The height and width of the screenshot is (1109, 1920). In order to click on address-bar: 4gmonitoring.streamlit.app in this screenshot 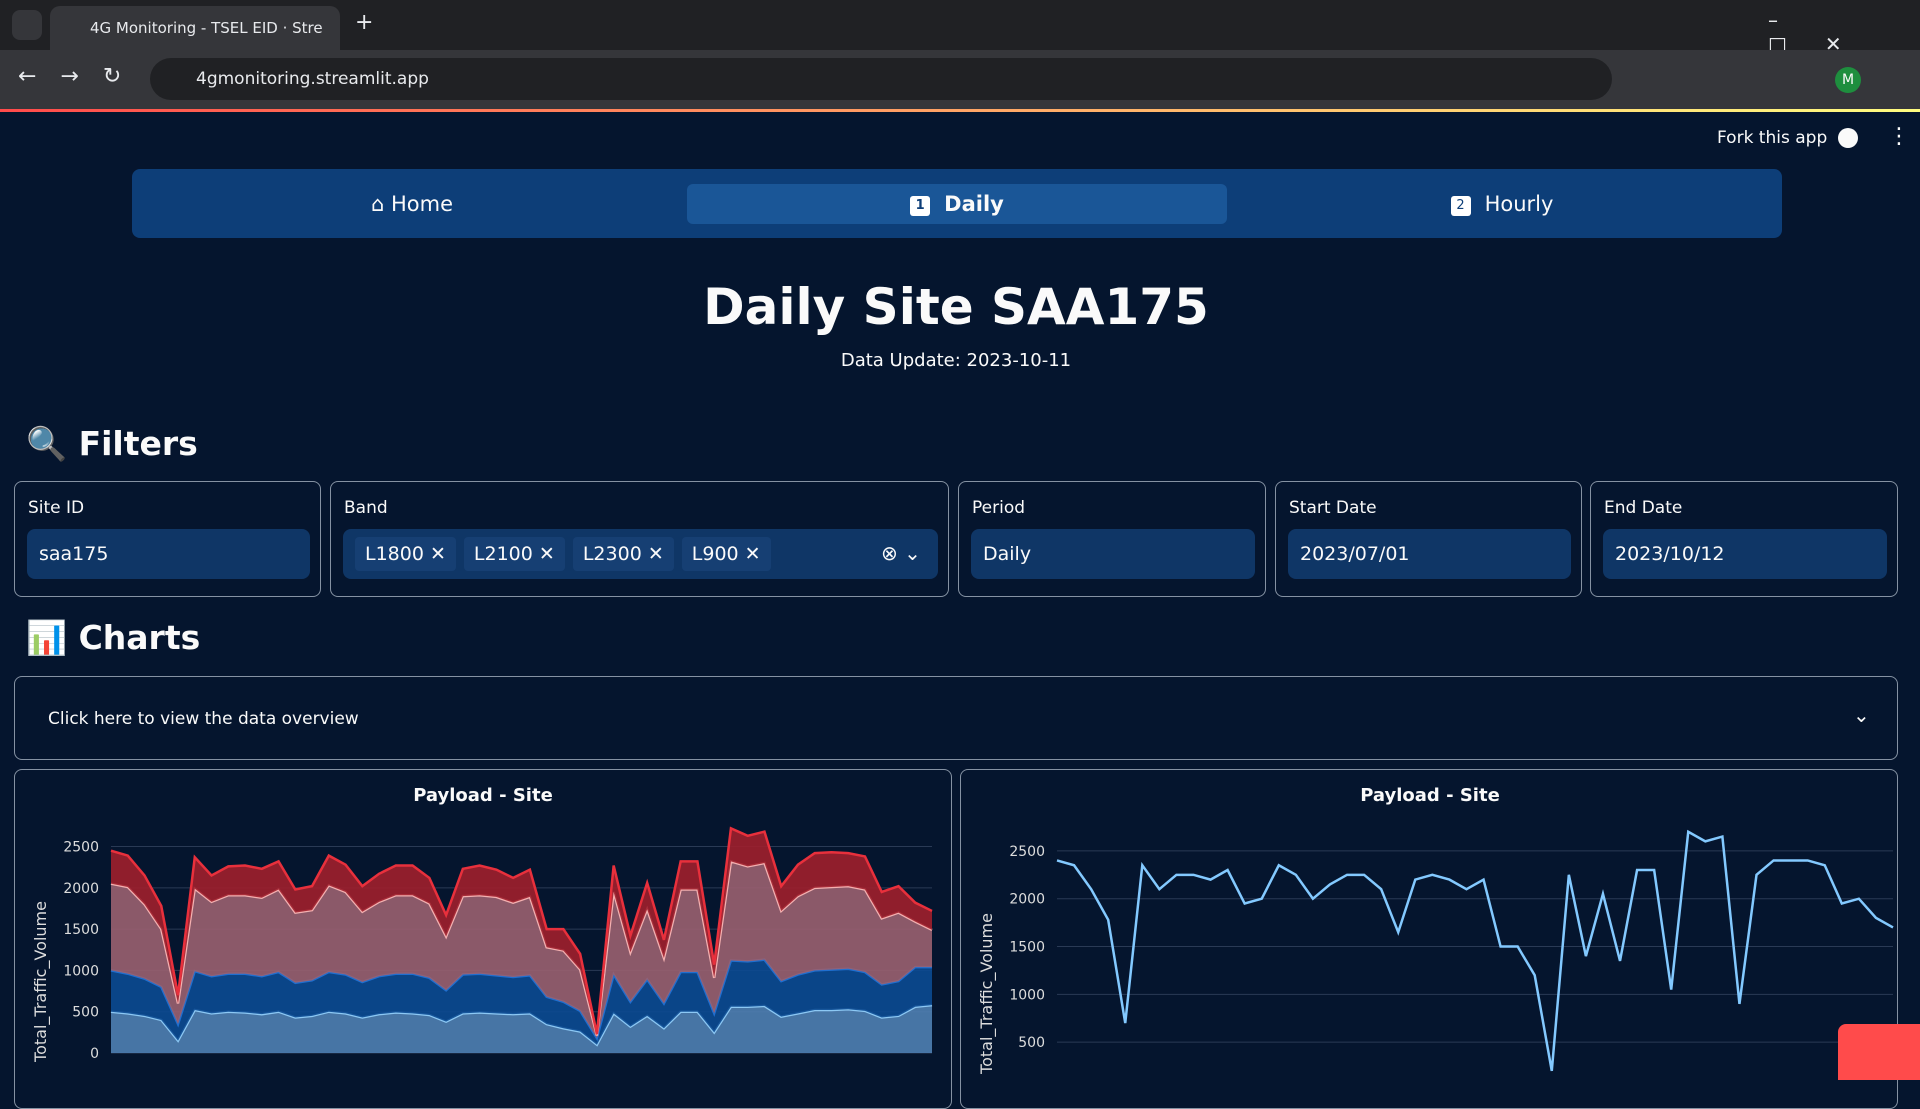, I will do `click(881, 79)`.